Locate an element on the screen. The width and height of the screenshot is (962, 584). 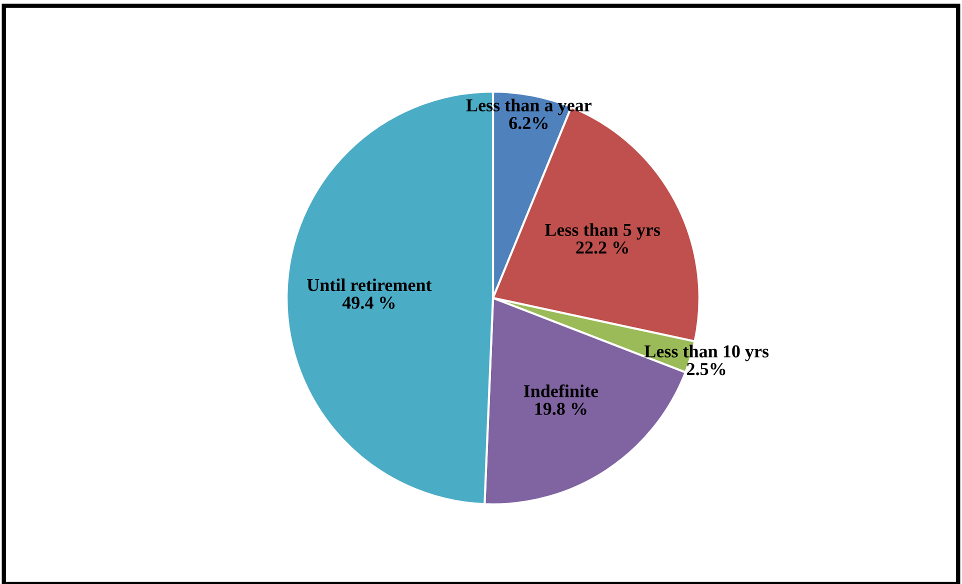
slice-label: Until retirement is located at coordinates (369, 285).